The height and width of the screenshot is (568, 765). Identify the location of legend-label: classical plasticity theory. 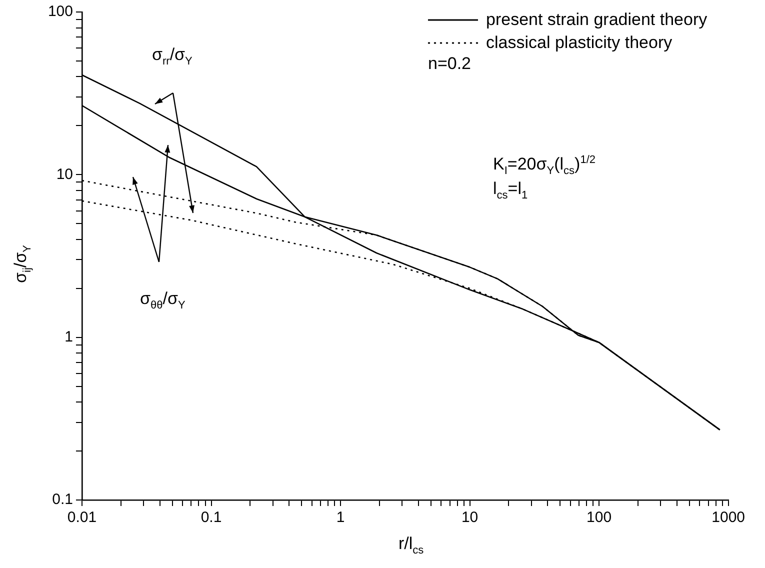
(579, 42).